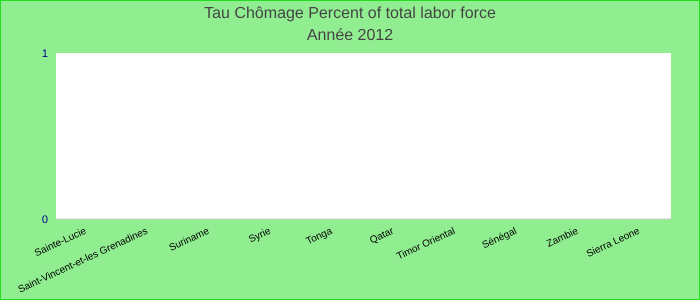 The height and width of the screenshot is (300, 700). What do you see at coordinates (319, 237) in the screenshot?
I see `x-tick-label: Tonga` at bounding box center [319, 237].